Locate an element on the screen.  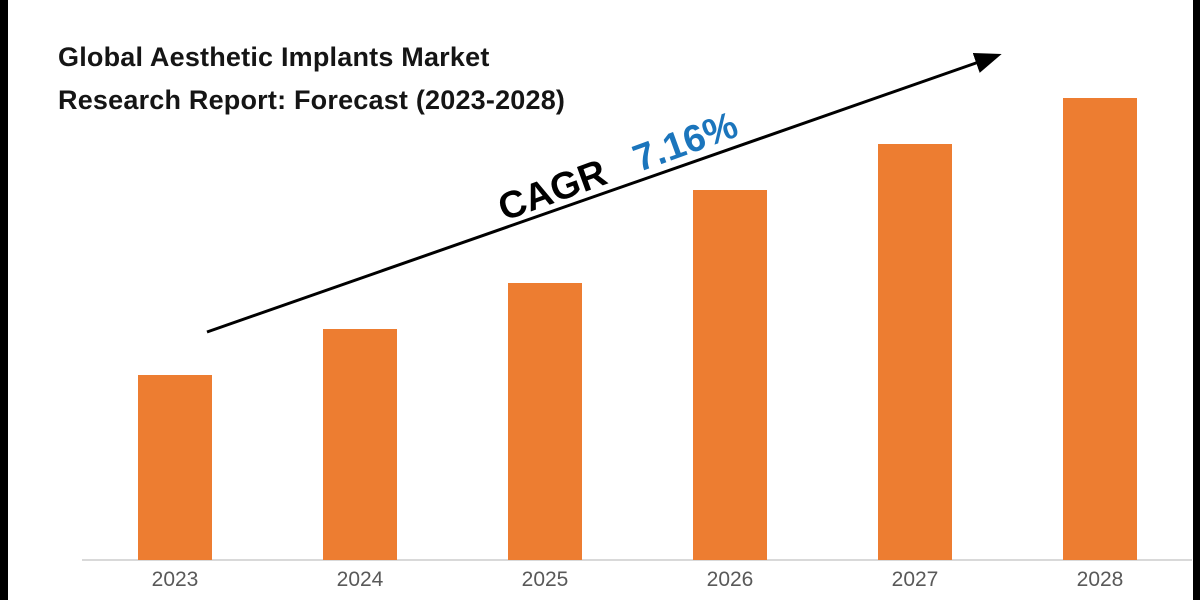
bar-2026 is located at coordinates (730, 375).